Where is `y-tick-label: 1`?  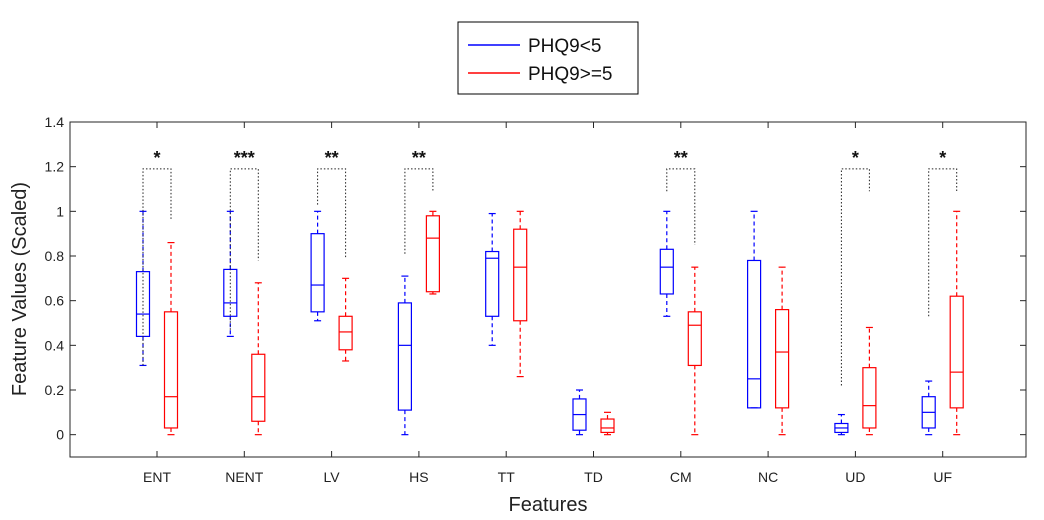 y-tick-label: 1 is located at coordinates (60, 211).